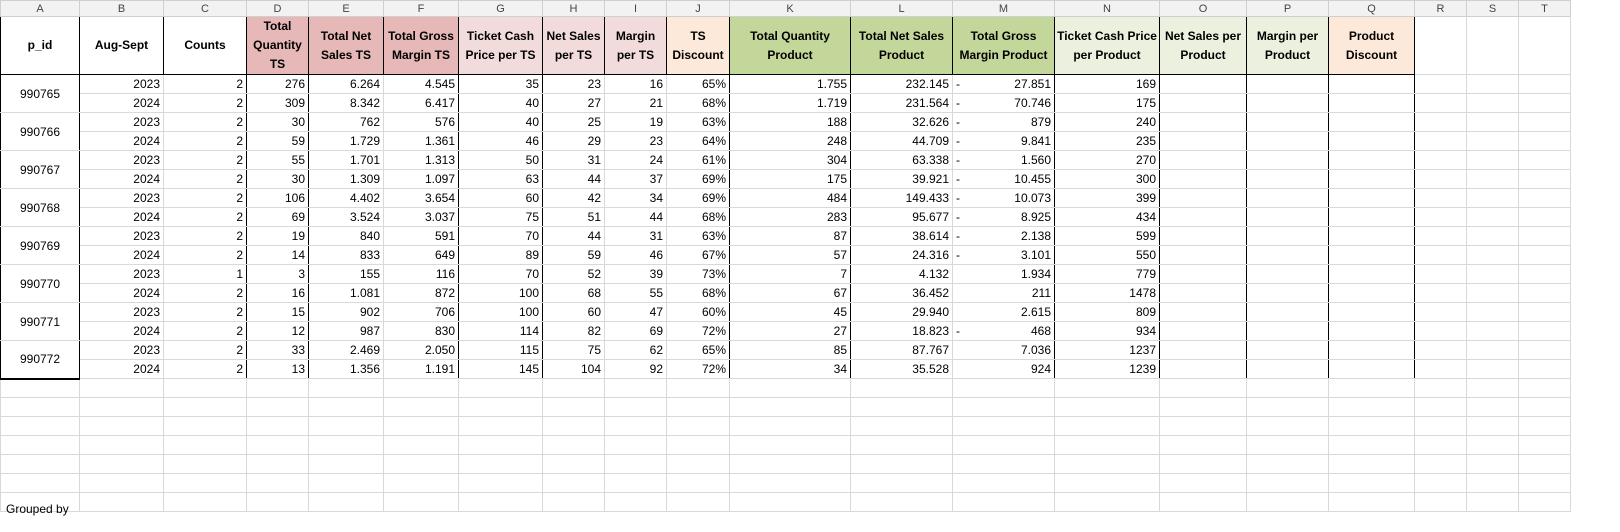  Describe the element at coordinates (277, 217) in the screenshot. I see `cell-d: 69` at that location.